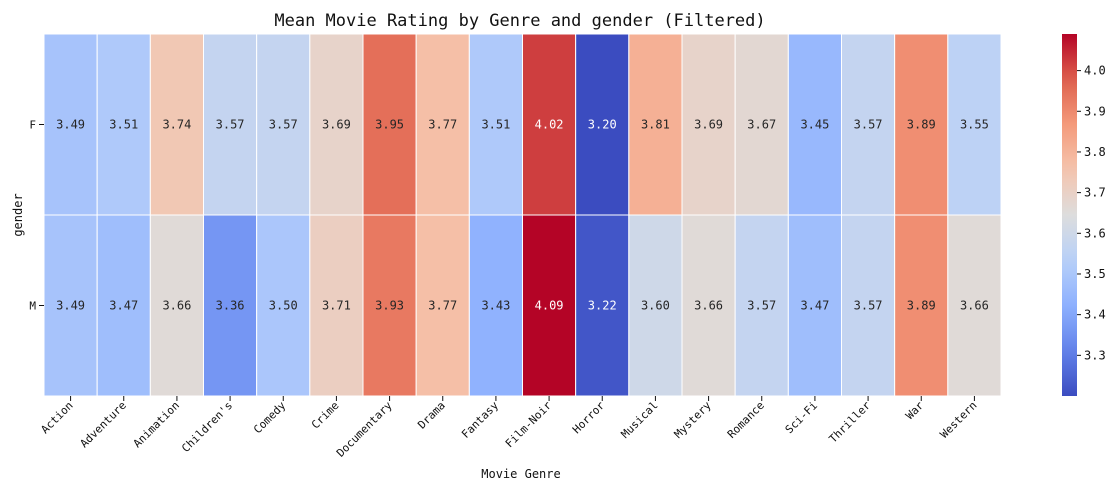 The image size is (1119, 490). What do you see at coordinates (36, 216) in the screenshot?
I see `y-axis-ticks: FM` at bounding box center [36, 216].